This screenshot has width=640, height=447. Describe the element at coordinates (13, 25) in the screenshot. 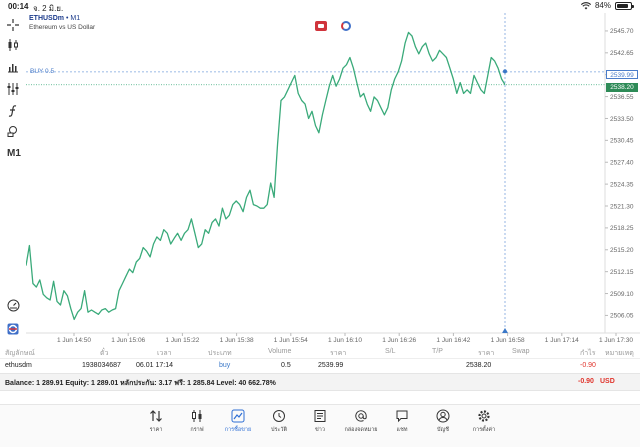

I see `crosshair-icon` at that location.